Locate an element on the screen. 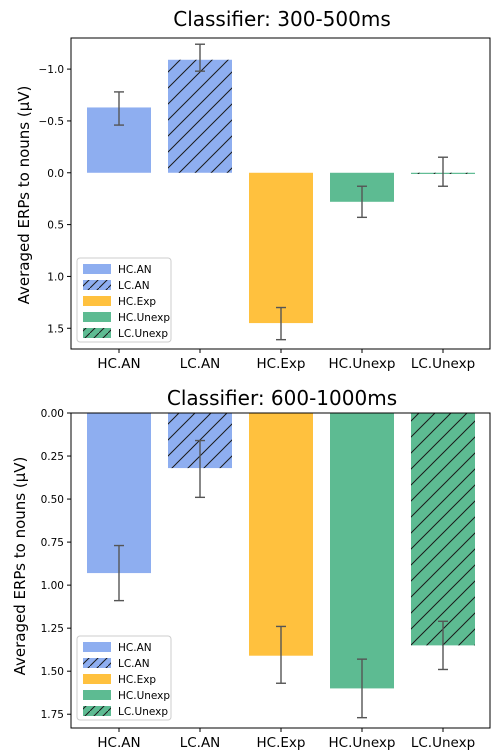  bar-hatch-lc-an is located at coordinates (200, 116).